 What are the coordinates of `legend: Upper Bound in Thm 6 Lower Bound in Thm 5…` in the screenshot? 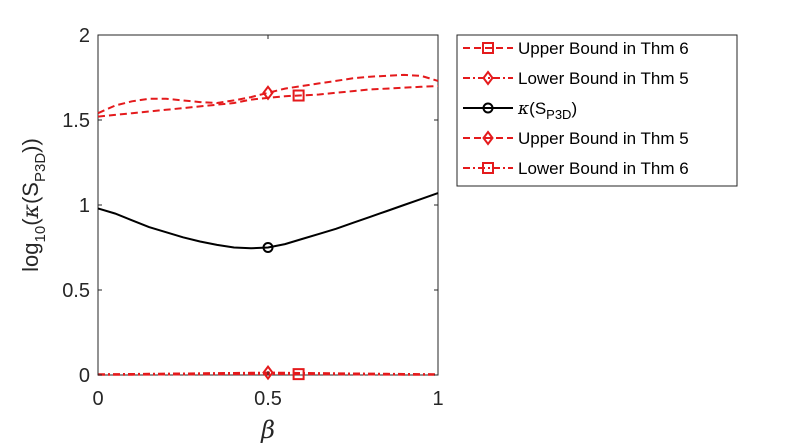 It's located at (597, 110).